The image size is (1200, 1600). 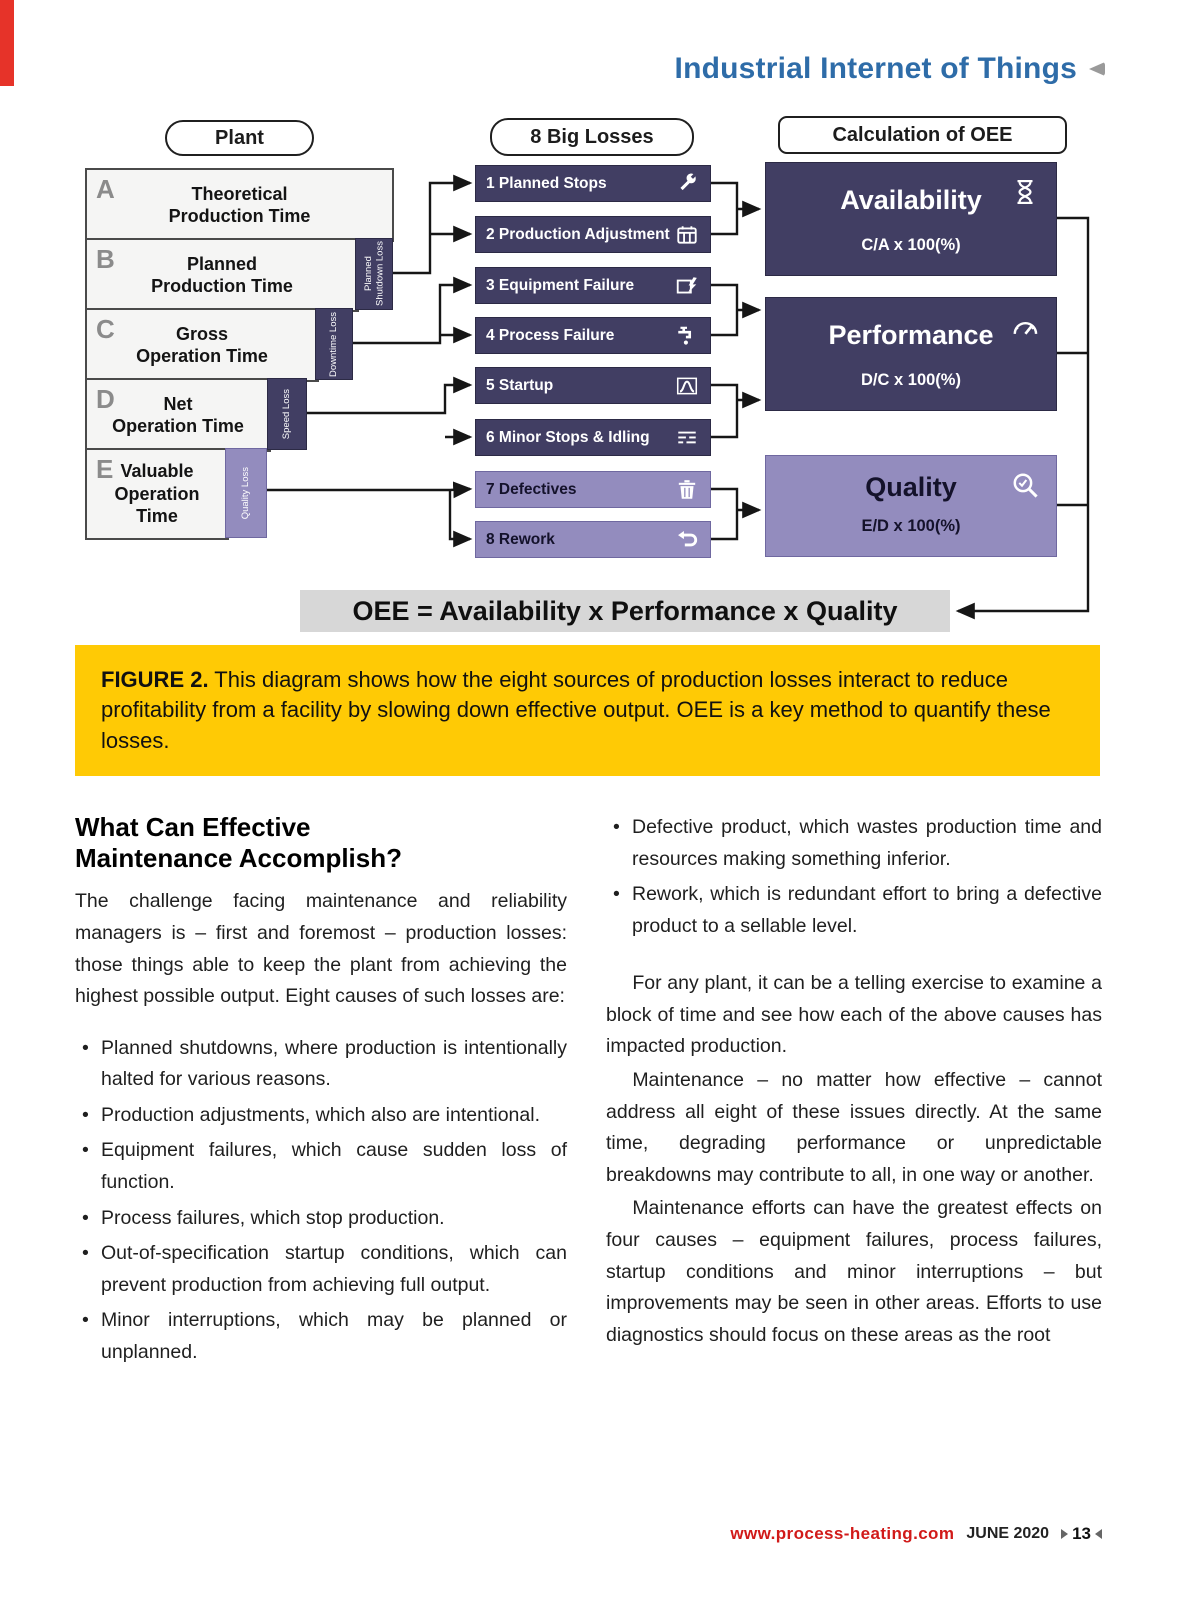 I want to click on loss-tab-label: Quality Loss, so click(x=246, y=493).